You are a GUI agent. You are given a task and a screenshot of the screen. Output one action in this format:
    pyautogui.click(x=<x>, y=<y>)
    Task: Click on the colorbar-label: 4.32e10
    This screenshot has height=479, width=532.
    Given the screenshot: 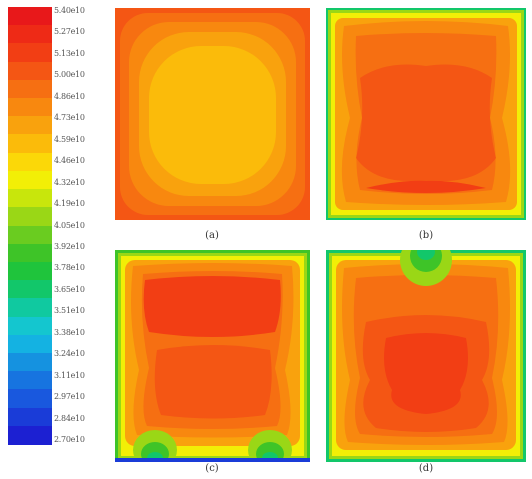 What is the action you would take?
    pyautogui.click(x=69, y=182)
    